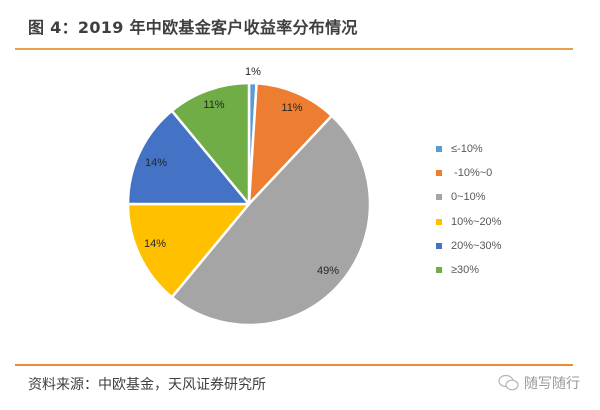  What do you see at coordinates (328, 271) in the screenshot?
I see `slice-label: 49%` at bounding box center [328, 271].